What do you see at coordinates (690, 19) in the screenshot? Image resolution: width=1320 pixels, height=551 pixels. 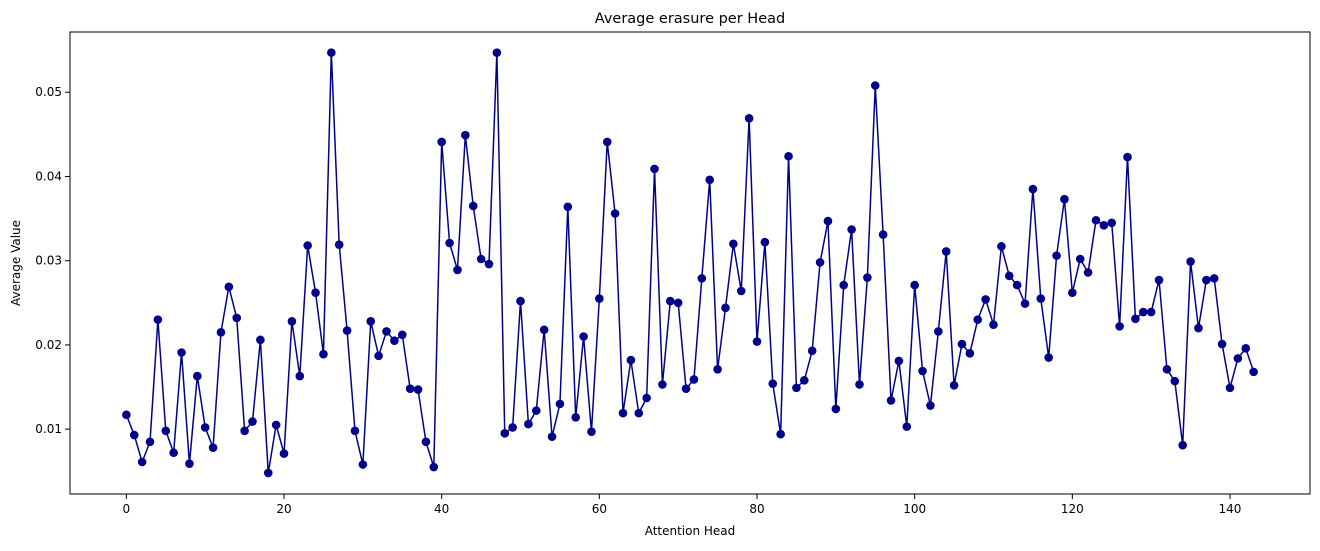 I see `chart-title: Average erasure per Head` at bounding box center [690, 19].